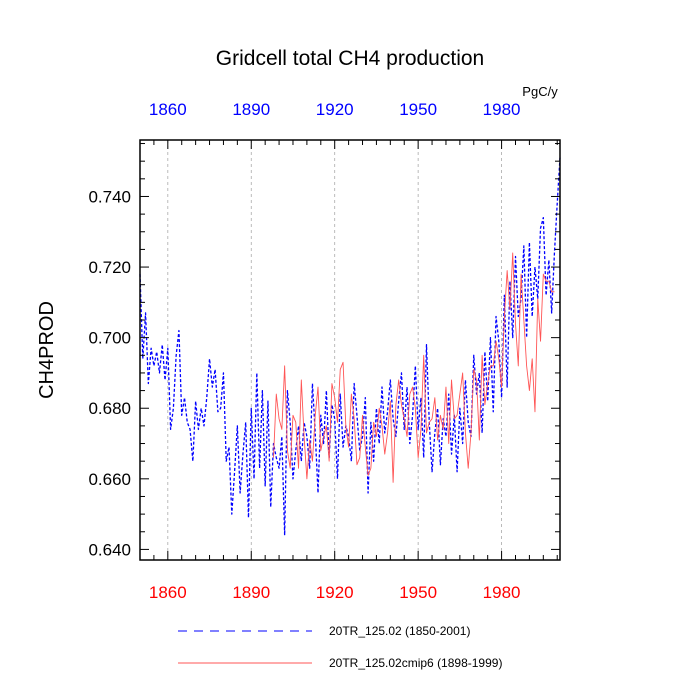  Describe the element at coordinates (418, 592) in the screenshot. I see `x-tick-label-bottom: 1950` at that location.